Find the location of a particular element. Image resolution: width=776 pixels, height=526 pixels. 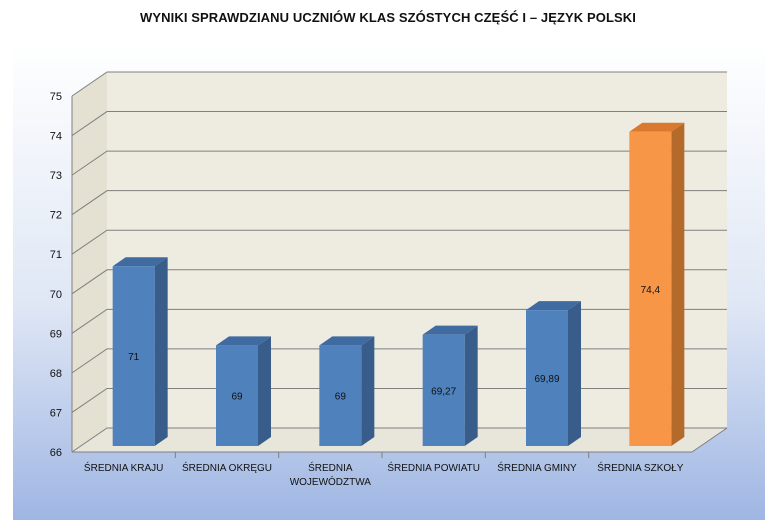

y-tick-label: 73 is located at coordinates (56, 176).